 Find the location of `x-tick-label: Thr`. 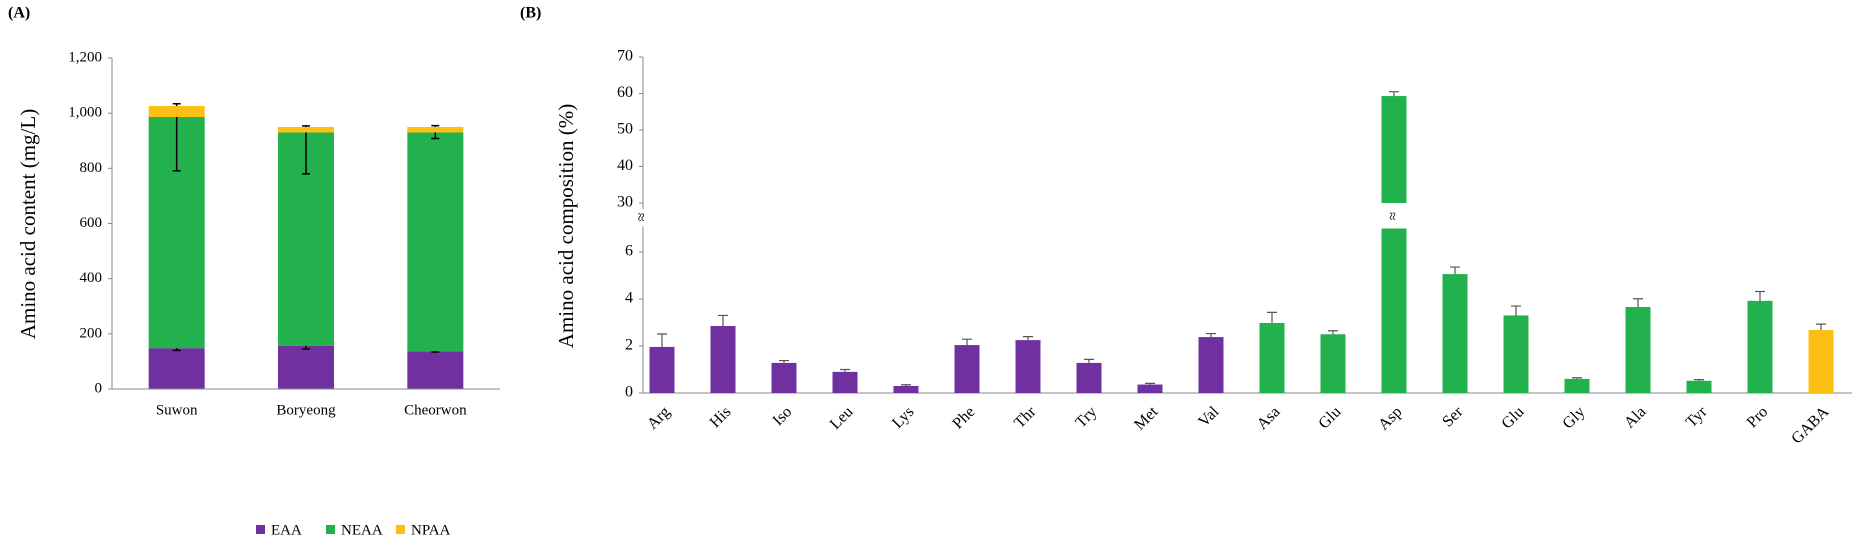

x-tick-label: Thr is located at coordinates (1025, 417).